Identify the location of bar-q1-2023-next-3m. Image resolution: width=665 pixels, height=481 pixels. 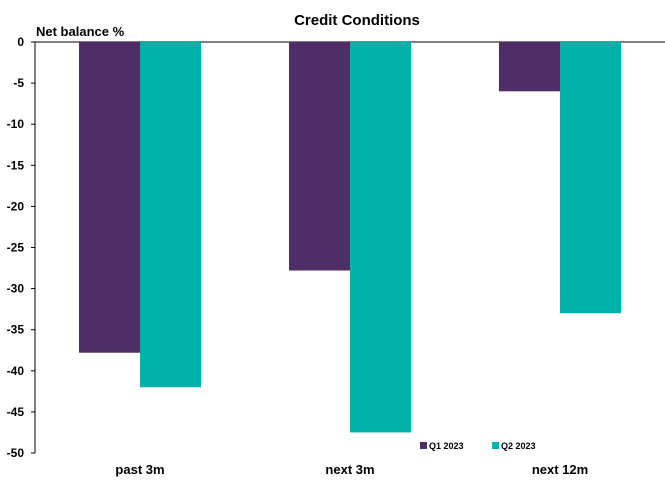
(319, 156).